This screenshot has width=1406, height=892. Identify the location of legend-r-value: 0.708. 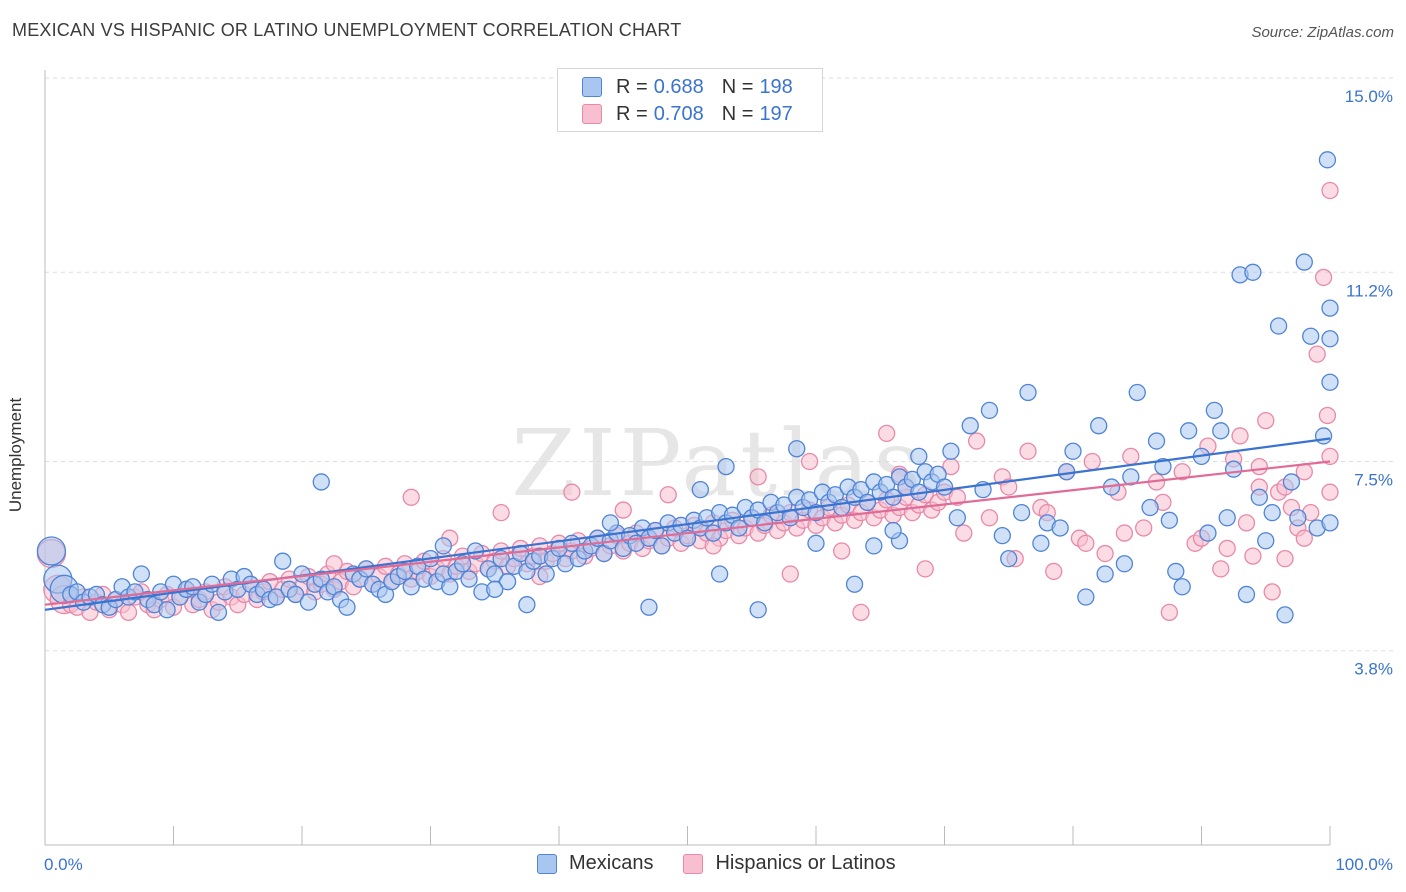
(678, 113).